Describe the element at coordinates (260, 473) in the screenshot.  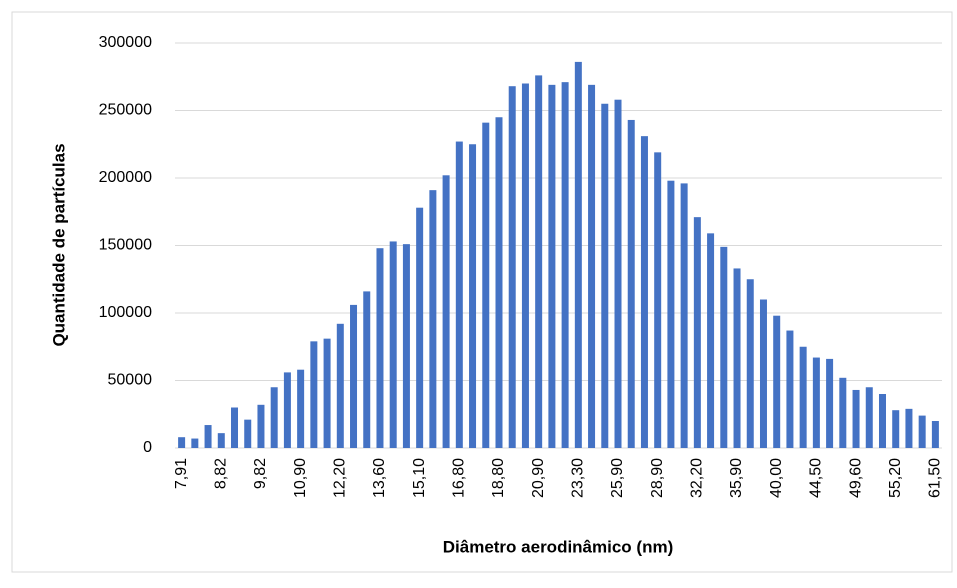
I see `x-tick-label: 9,82` at that location.